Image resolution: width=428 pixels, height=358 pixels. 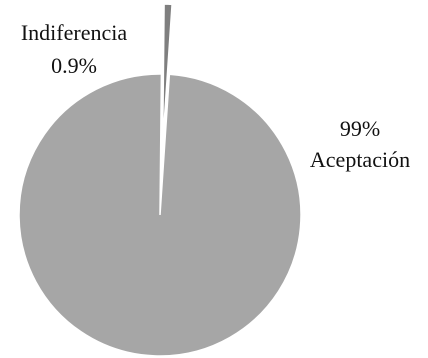 What do you see at coordinates (74, 32) in the screenshot?
I see `slice-label-indiferencia-name: Indiferencia` at bounding box center [74, 32].